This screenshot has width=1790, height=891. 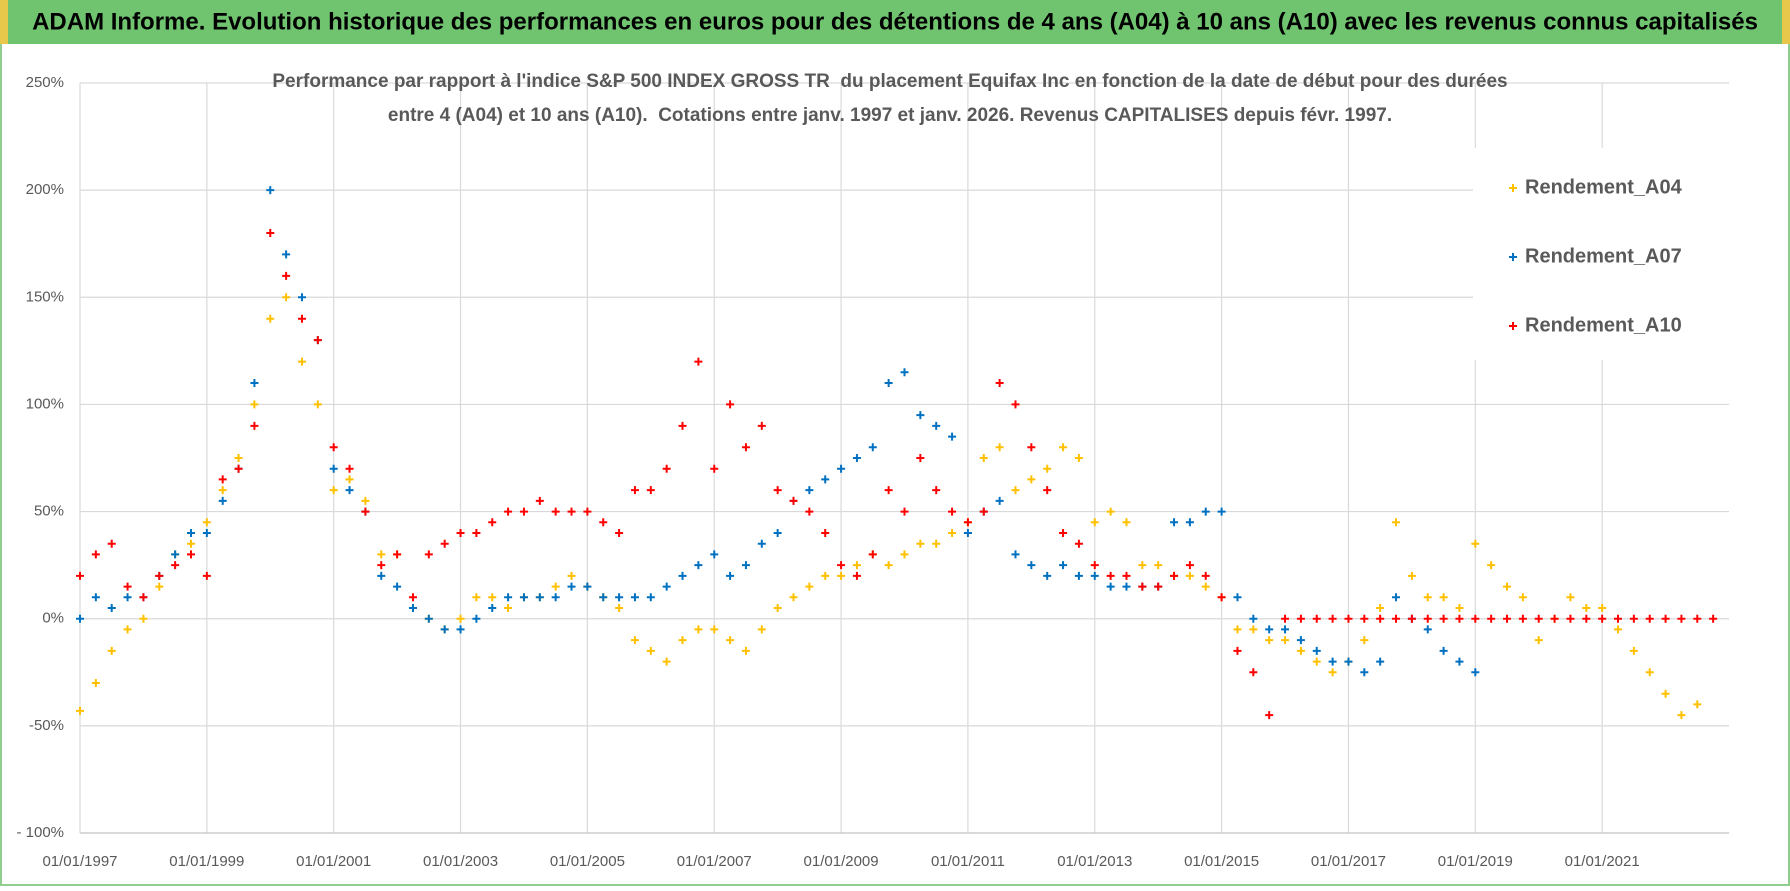 What do you see at coordinates (45, 296) in the screenshot?
I see `y-tick-label: 150%` at bounding box center [45, 296].